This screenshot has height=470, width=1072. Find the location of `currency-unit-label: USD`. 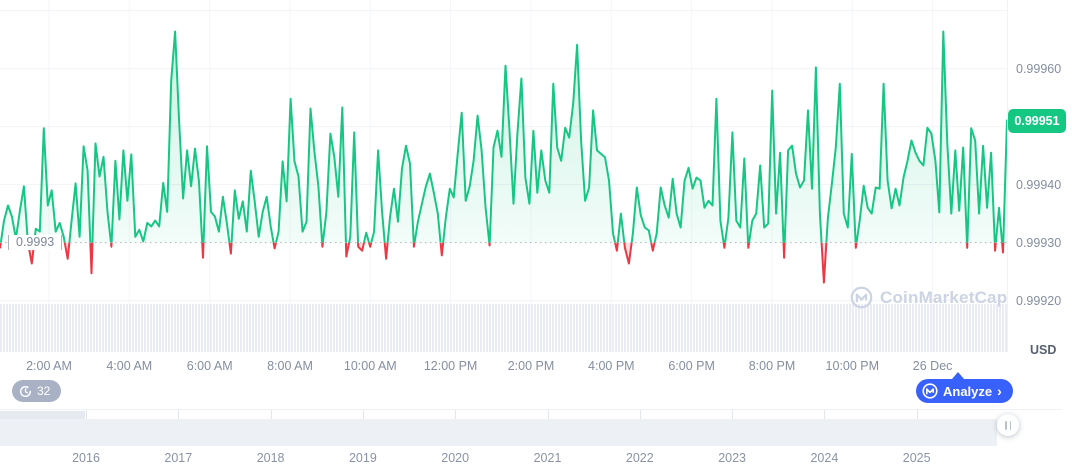

currency-unit-label: USD is located at coordinates (1043, 350).